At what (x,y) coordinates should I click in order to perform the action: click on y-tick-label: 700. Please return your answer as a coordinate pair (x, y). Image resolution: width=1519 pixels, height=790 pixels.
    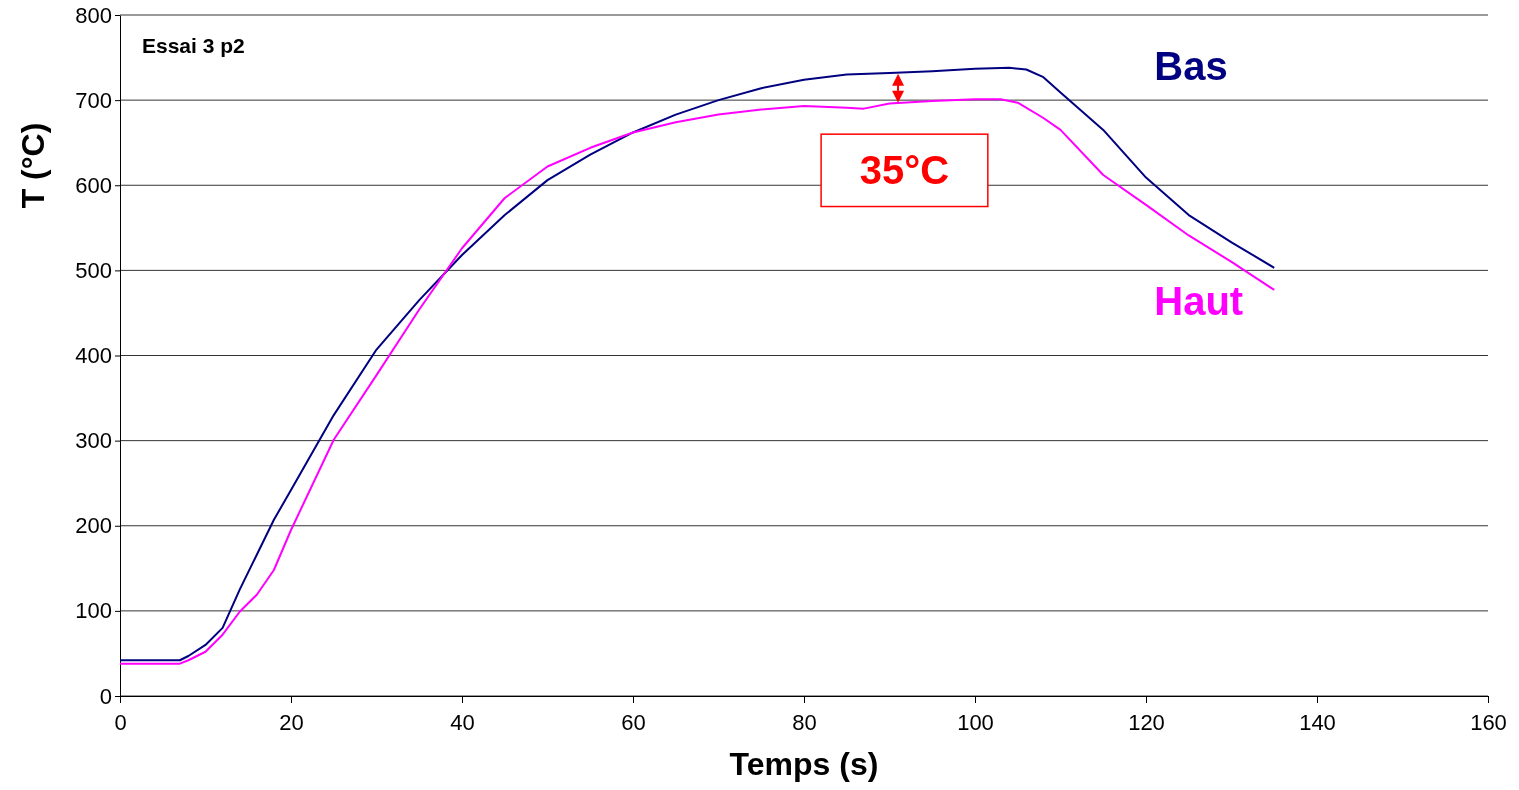
    Looking at the image, I should click on (93, 100).